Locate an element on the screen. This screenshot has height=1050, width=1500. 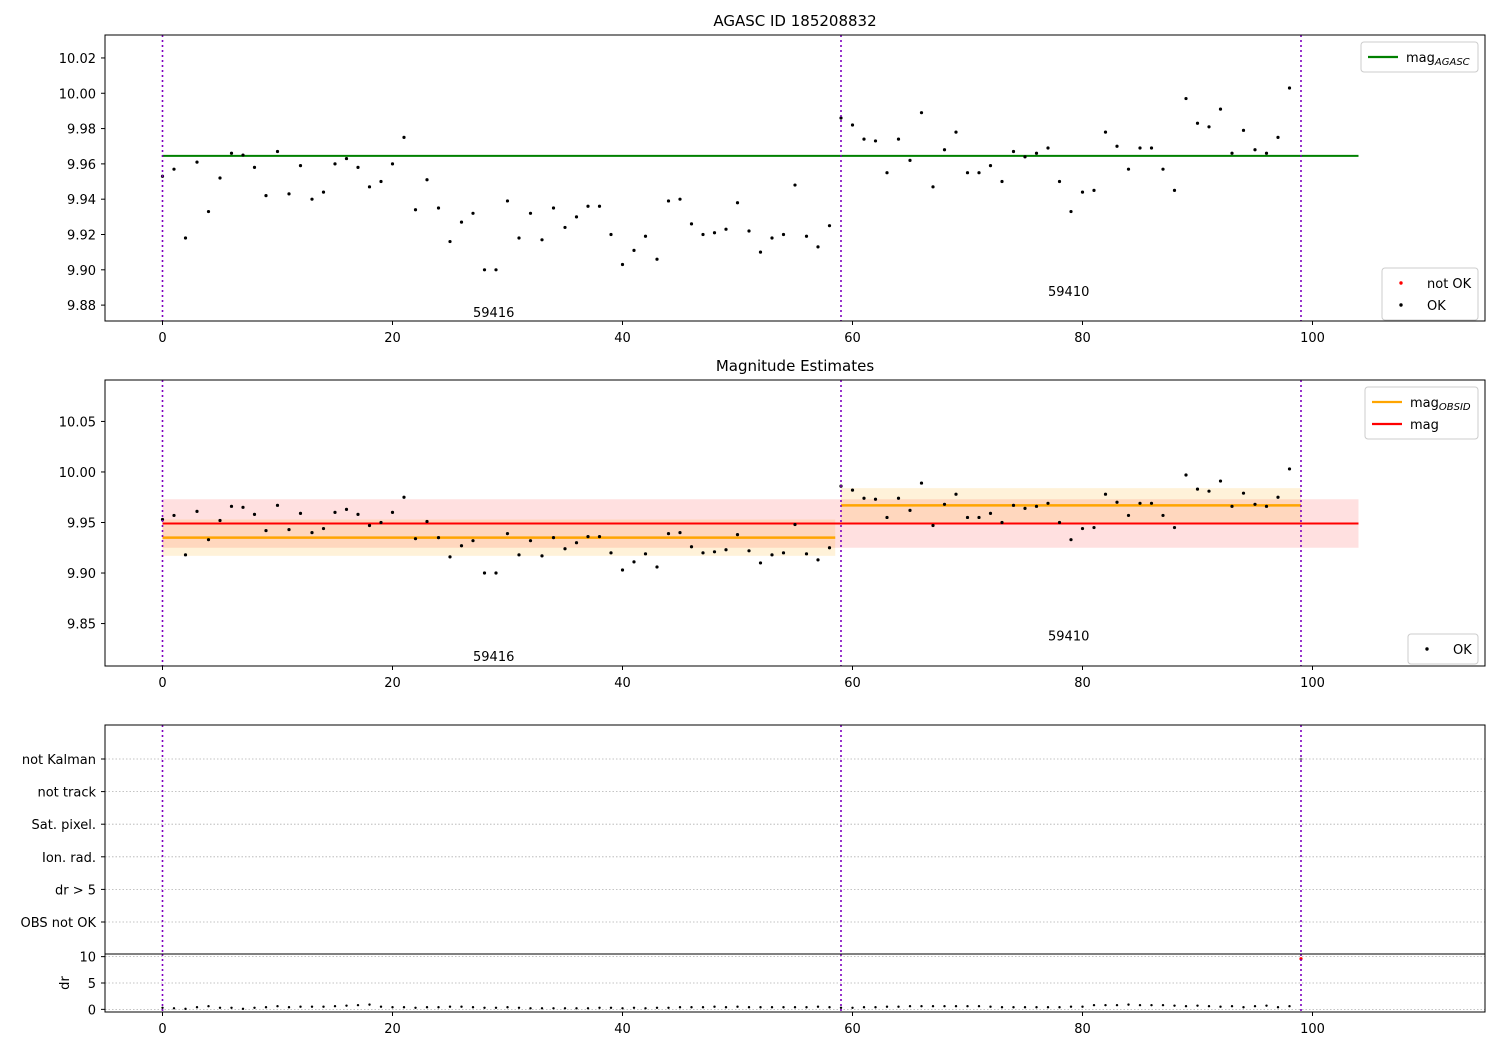
y-tick-label: 9.95 is located at coordinates (81, 523).